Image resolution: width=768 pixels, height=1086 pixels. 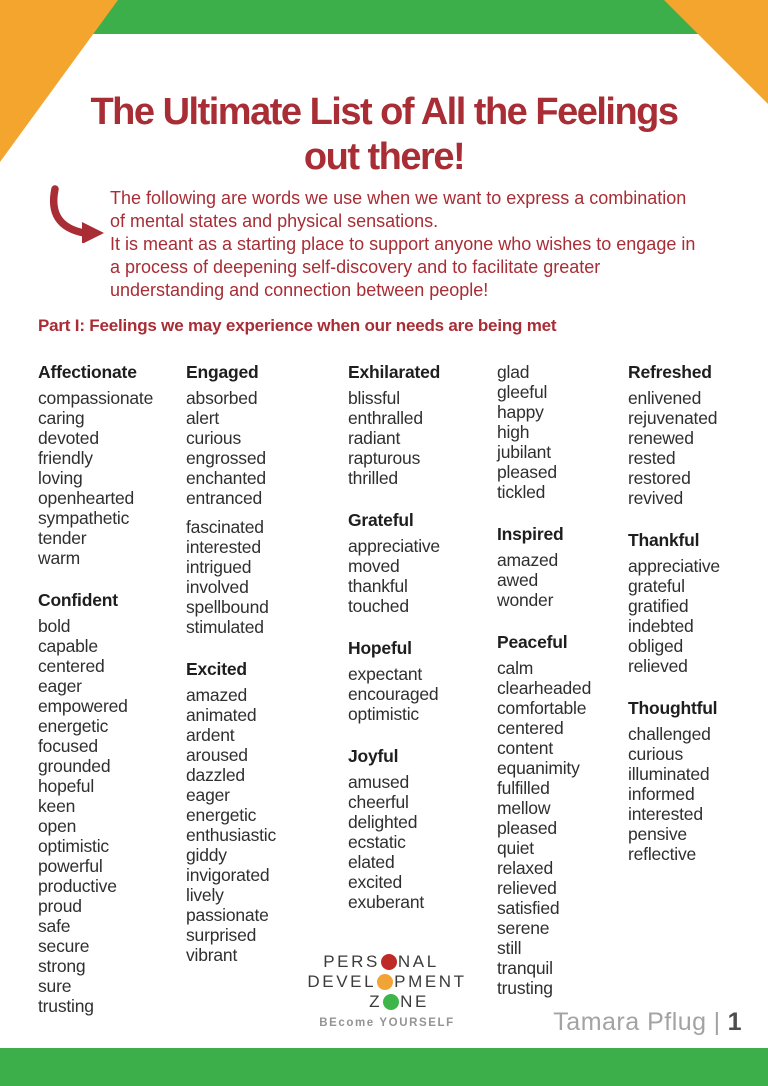 What do you see at coordinates (221, 715) in the screenshot?
I see `feeling-item: animated` at bounding box center [221, 715].